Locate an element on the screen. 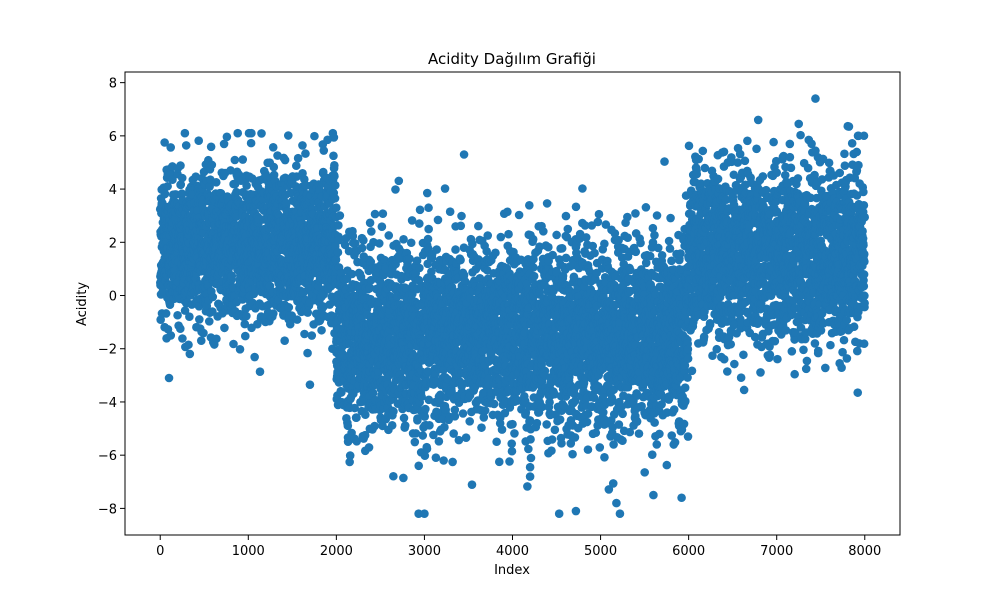  chart-title: Acidity Dağılım Grafiği is located at coordinates (512, 59).